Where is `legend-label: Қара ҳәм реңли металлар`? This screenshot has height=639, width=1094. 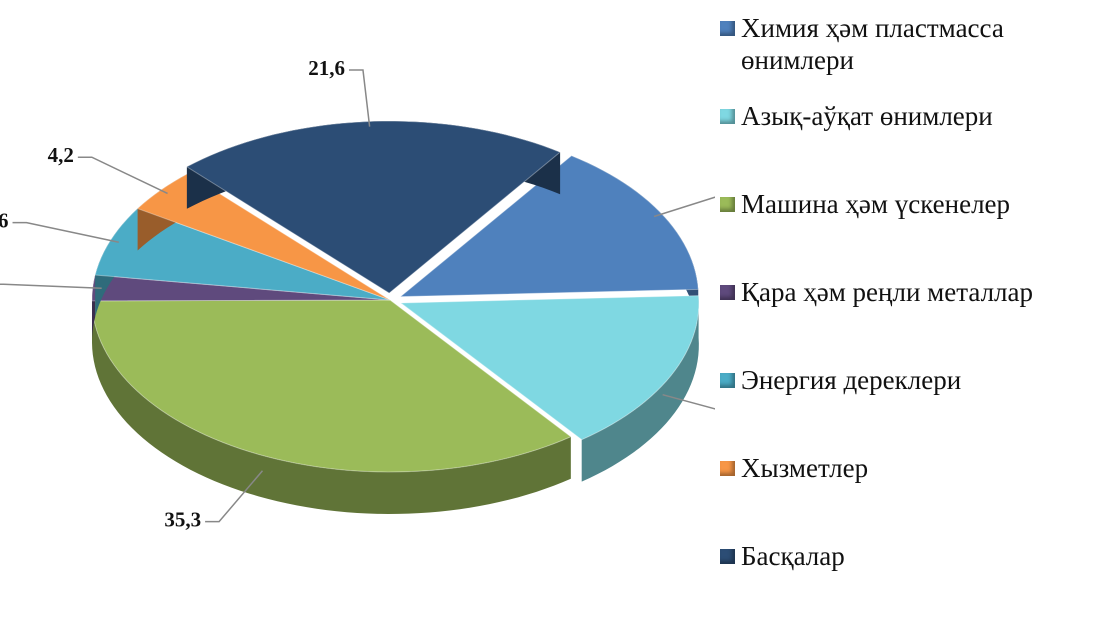 legend-label: Қара ҳәм реңли металлар is located at coordinates (887, 292).